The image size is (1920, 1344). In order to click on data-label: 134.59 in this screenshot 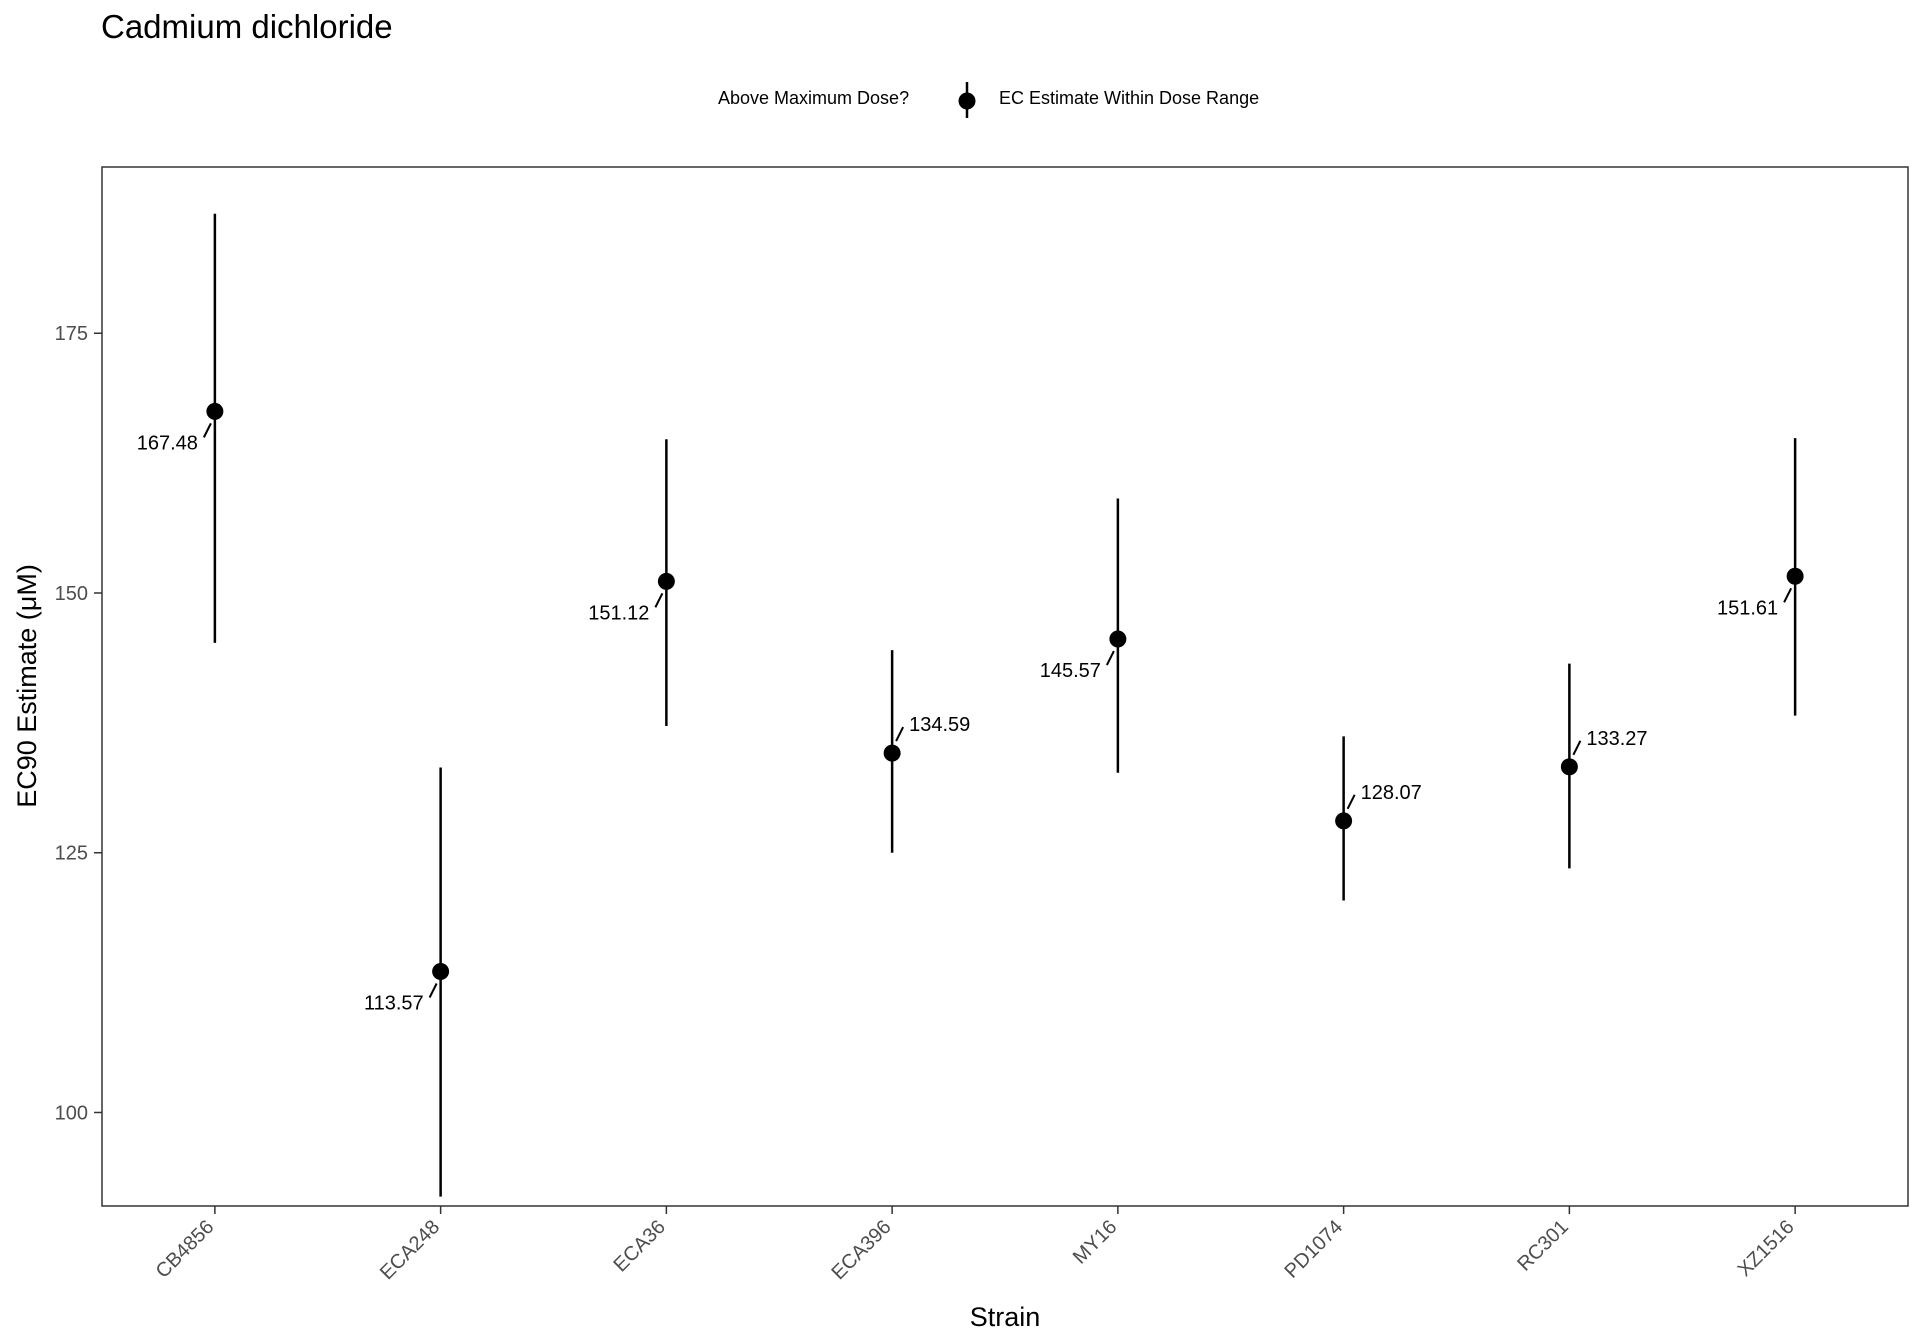, I will do `click(939, 725)`.